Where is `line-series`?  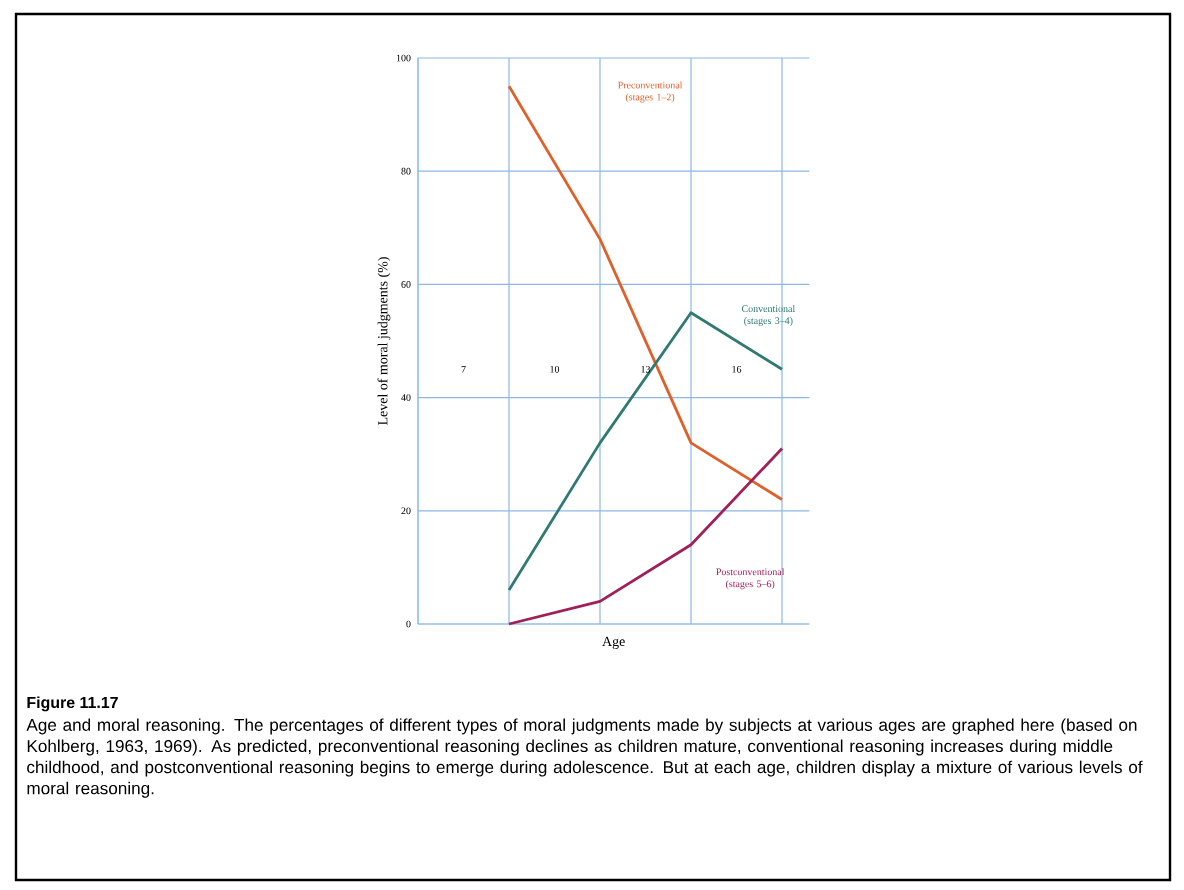
line-series is located at coordinates (645, 536).